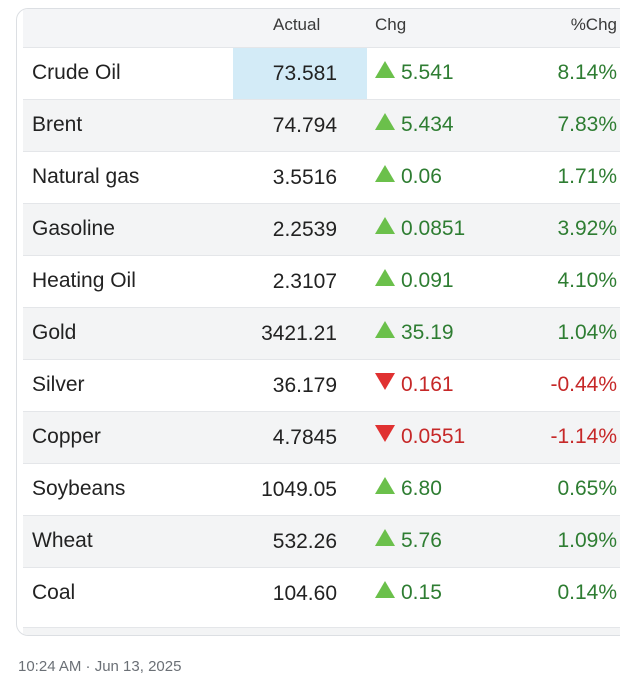 The width and height of the screenshot is (620, 689). Describe the element at coordinates (66, 436) in the screenshot. I see `commodity-name: Copper` at that location.